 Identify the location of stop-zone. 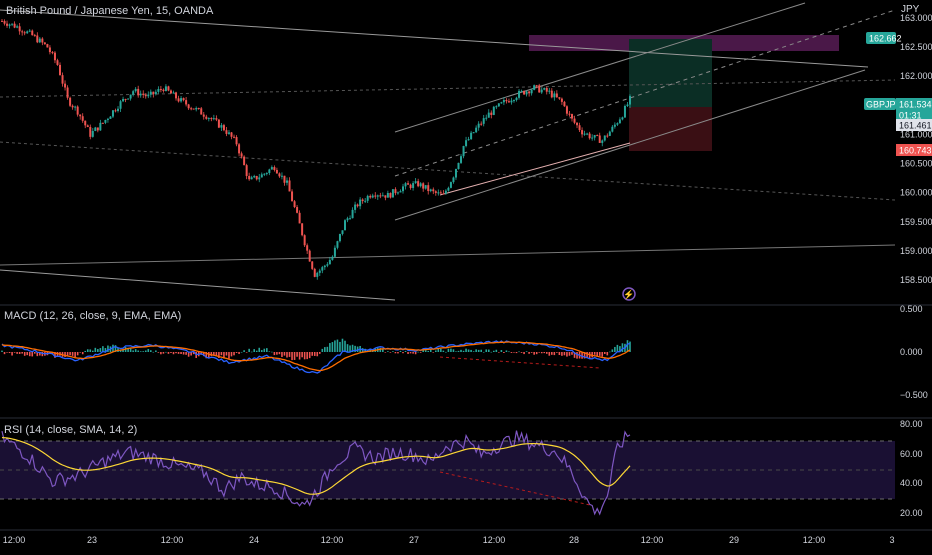
(670, 129).